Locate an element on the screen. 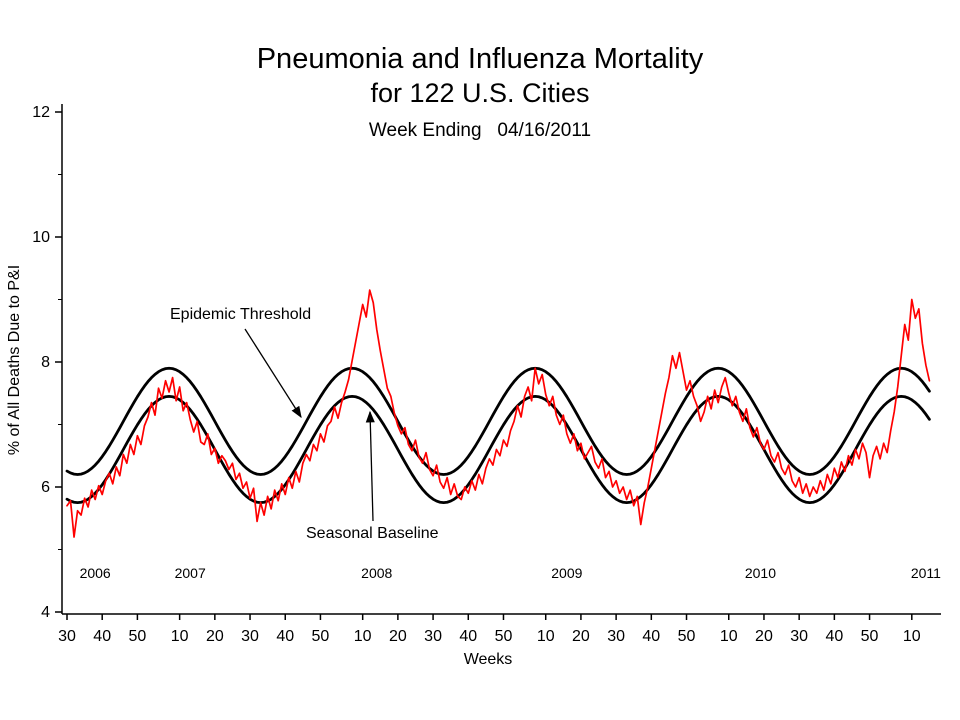 The width and height of the screenshot is (960, 720). year-label: 2009 is located at coordinates (566, 573).